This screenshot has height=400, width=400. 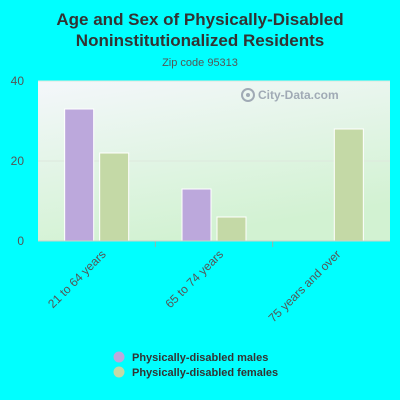 I want to click on legend-label-females: Physically-disabled females, so click(x=205, y=373).